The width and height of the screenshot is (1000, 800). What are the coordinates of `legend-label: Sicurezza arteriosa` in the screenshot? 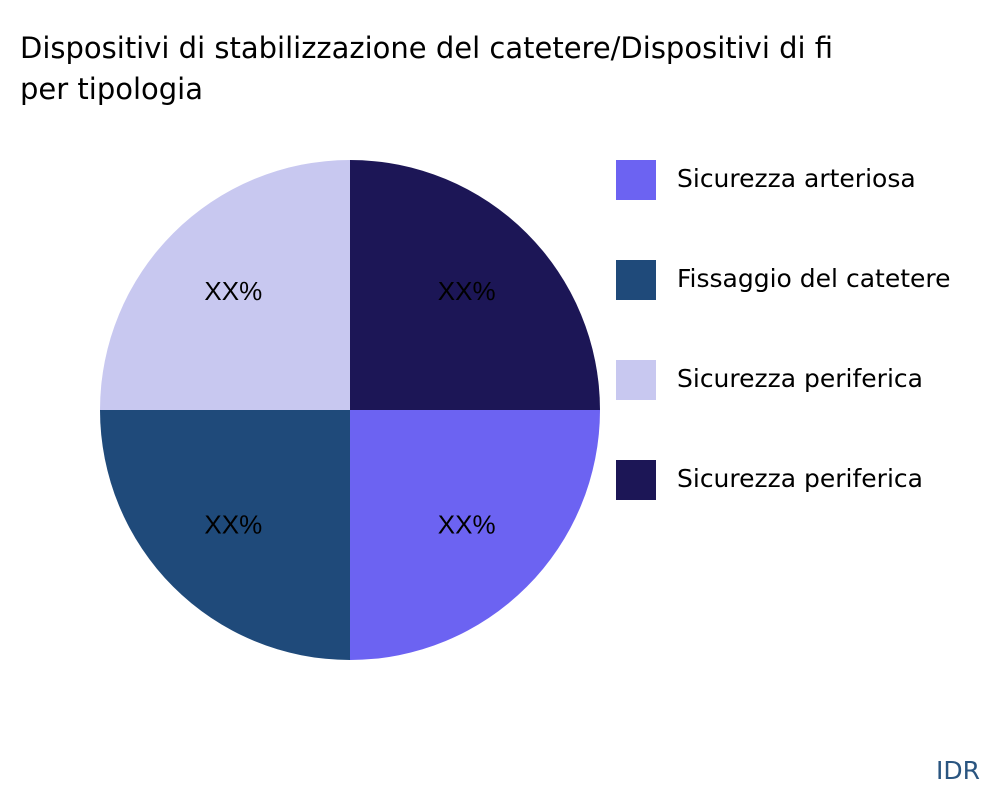 It's located at (796, 178).